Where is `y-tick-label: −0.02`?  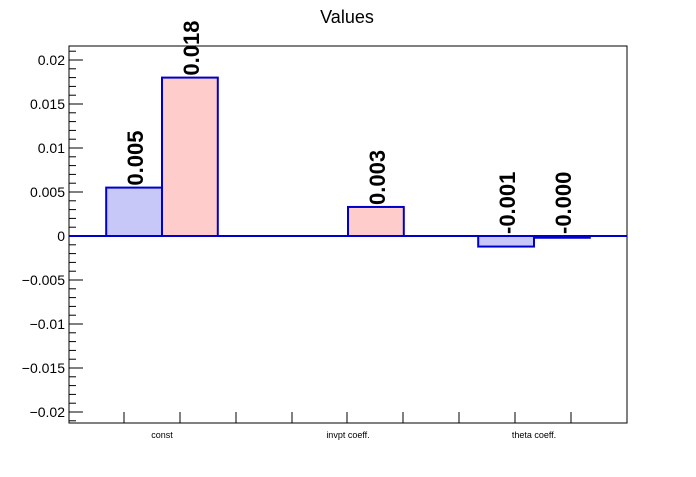
y-tick-label: −0.02 is located at coordinates (48, 412).